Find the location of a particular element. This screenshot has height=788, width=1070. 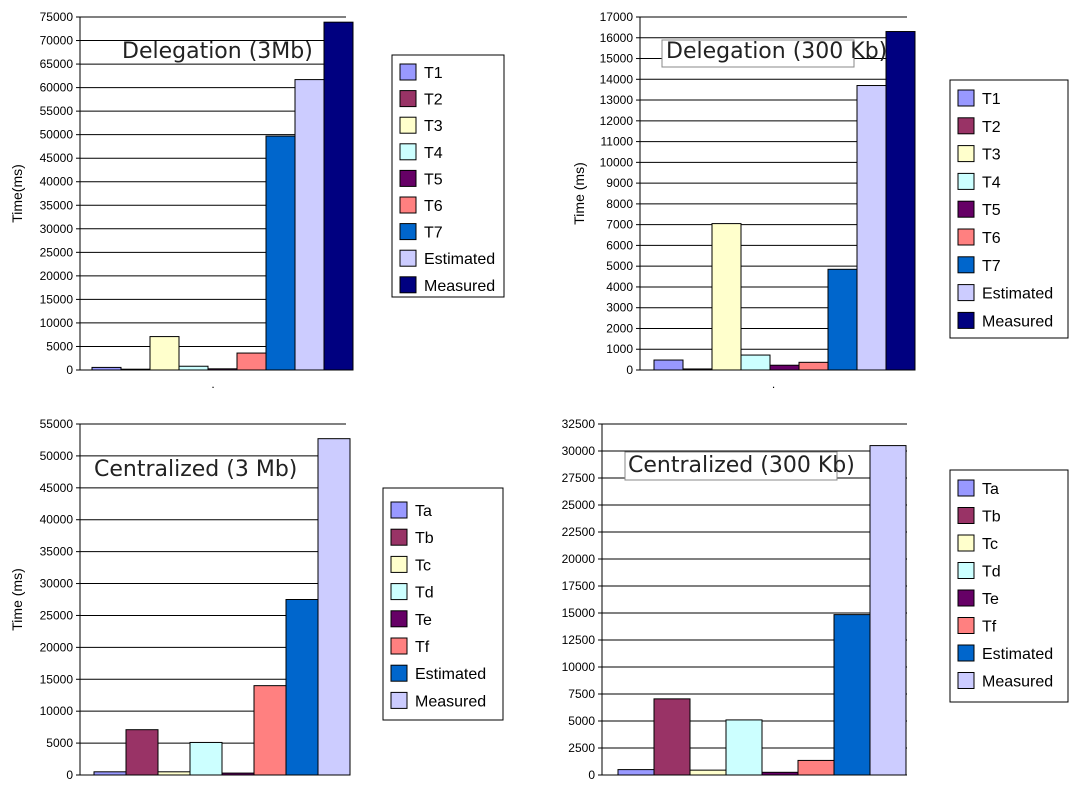

bar-t2 is located at coordinates (697, 369).